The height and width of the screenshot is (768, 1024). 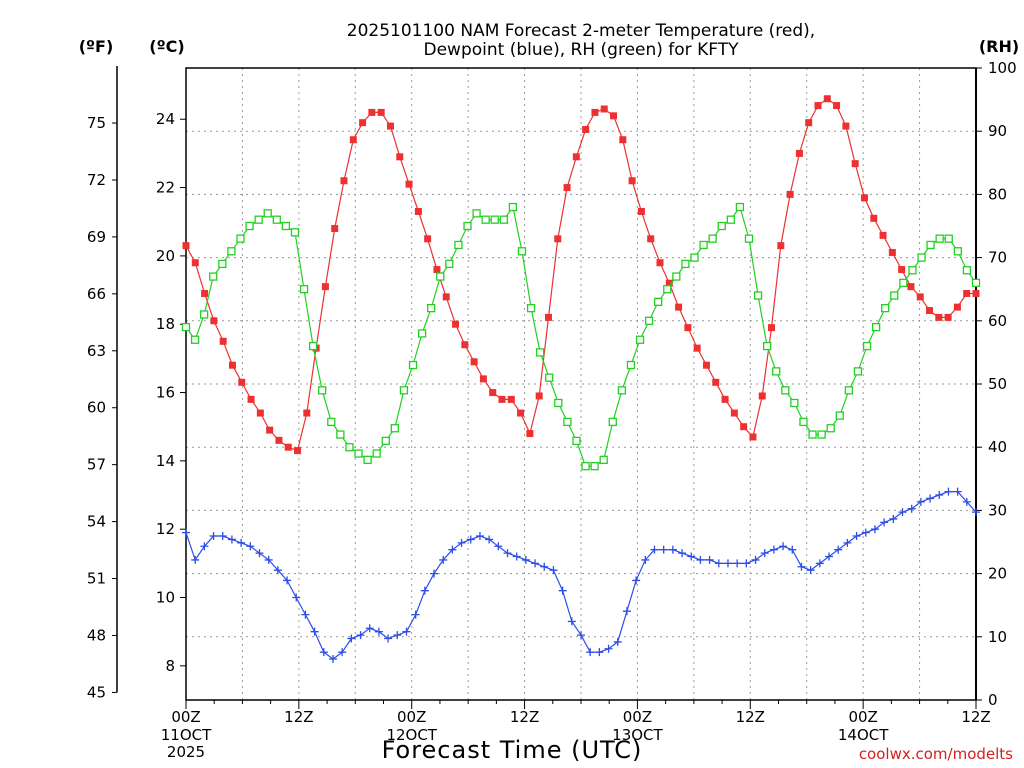 I want to click on x-date-label: 11OCT, so click(x=186, y=735).